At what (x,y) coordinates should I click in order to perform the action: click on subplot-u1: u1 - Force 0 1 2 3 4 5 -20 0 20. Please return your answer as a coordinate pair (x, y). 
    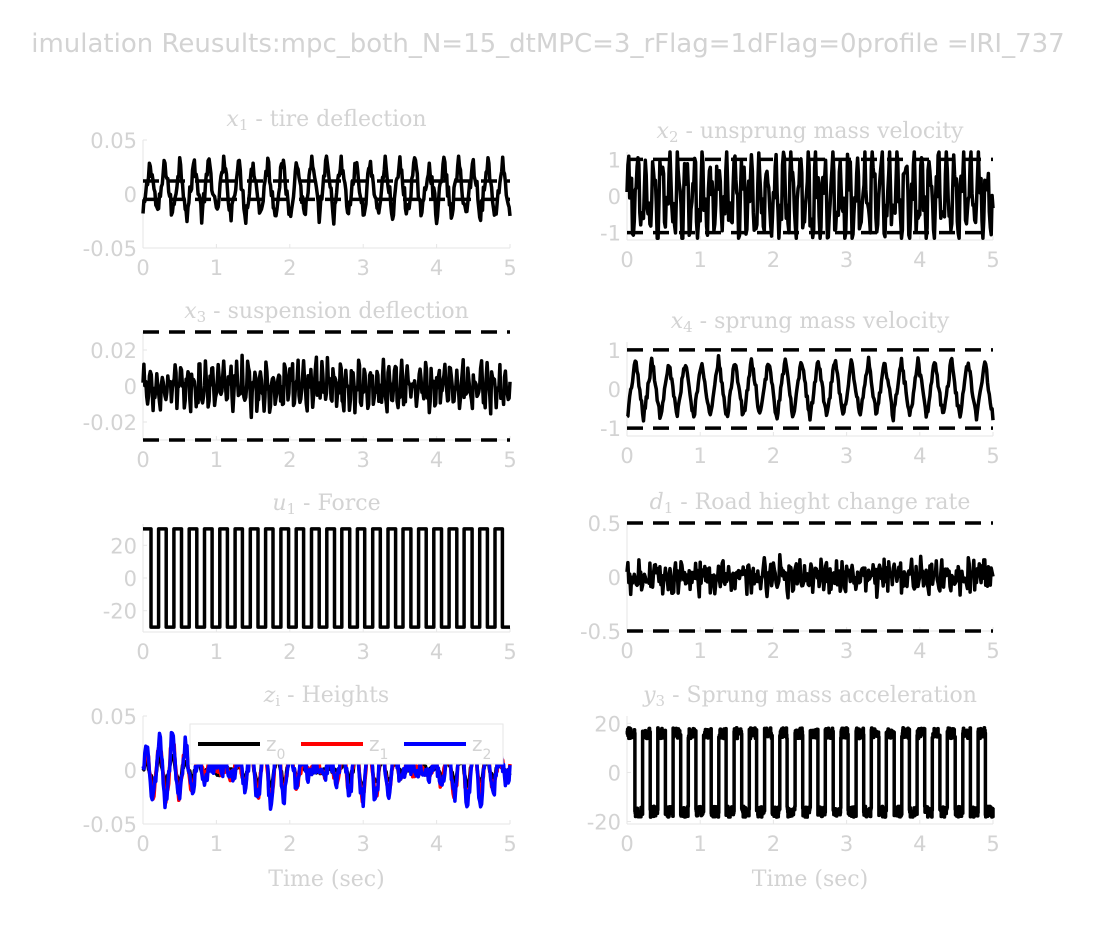
    Looking at the image, I should click on (310, 577).